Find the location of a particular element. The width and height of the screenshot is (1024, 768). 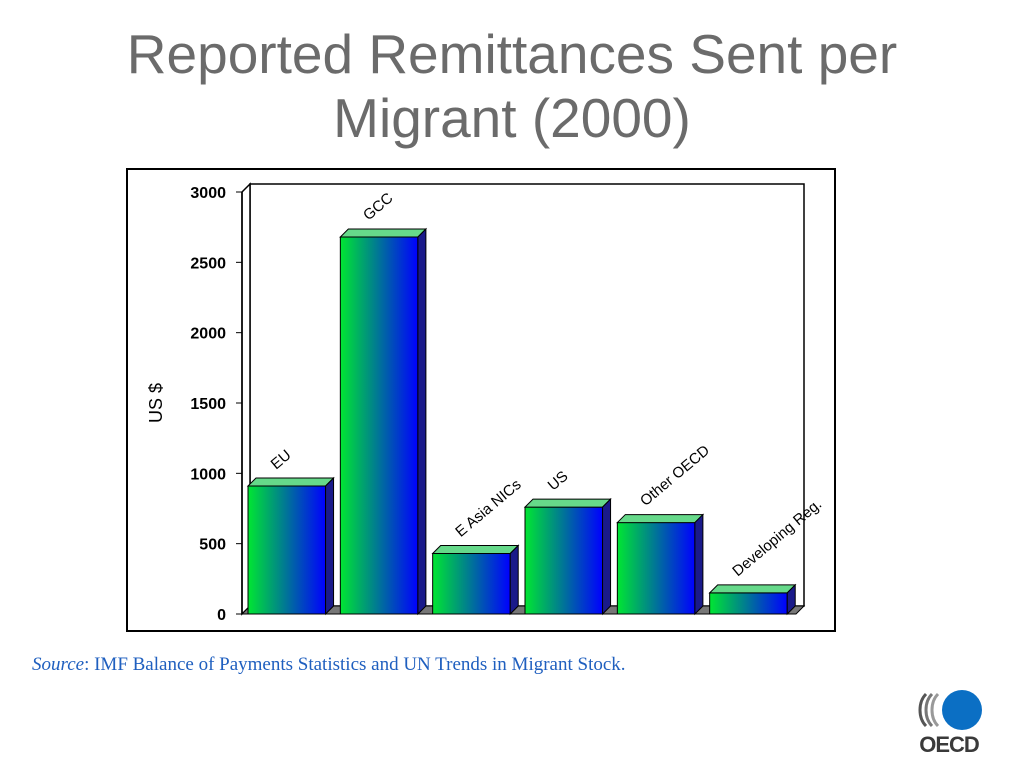

y-tick-label: 0 is located at coordinates (221, 615).